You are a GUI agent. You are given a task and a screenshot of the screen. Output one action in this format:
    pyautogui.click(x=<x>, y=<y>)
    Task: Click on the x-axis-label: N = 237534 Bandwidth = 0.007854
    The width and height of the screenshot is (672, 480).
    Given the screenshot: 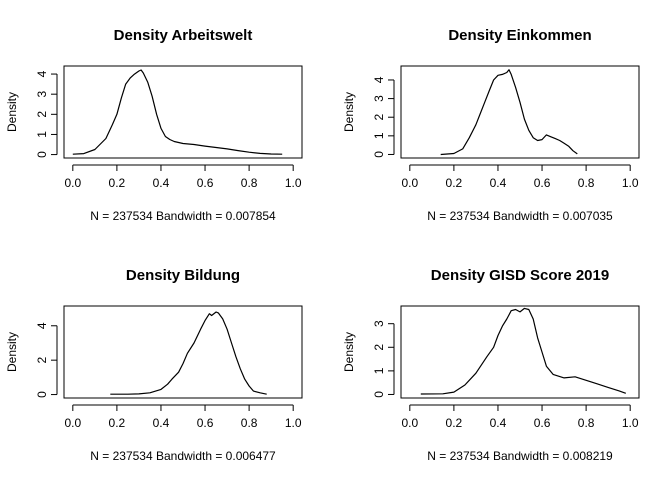 What is the action you would take?
    pyautogui.click(x=183, y=216)
    